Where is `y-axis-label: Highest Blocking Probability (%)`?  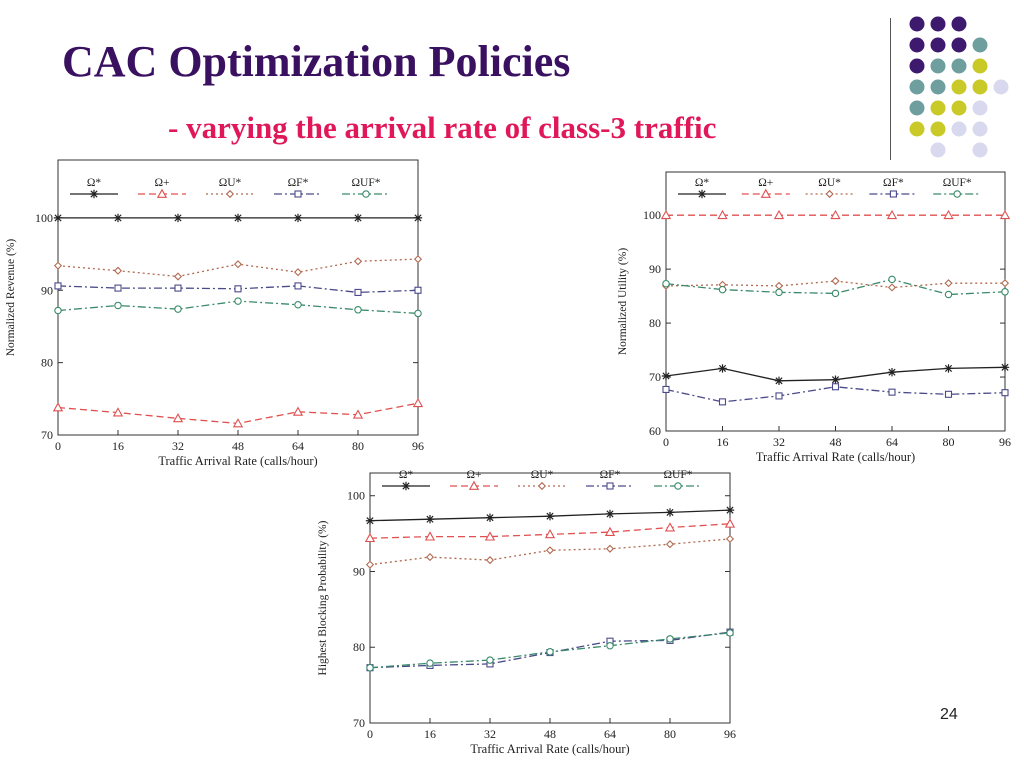 y-axis-label: Highest Blocking Probability (%) is located at coordinates (323, 597).